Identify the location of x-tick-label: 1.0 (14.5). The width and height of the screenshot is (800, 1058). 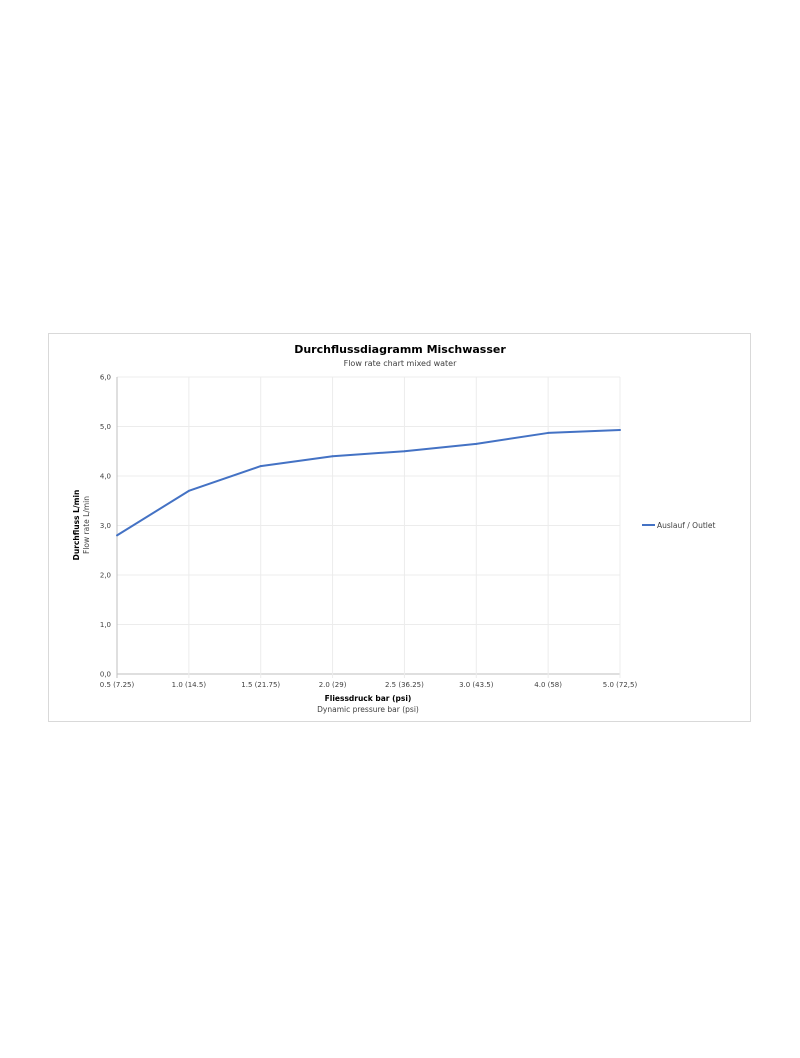
(189, 685).